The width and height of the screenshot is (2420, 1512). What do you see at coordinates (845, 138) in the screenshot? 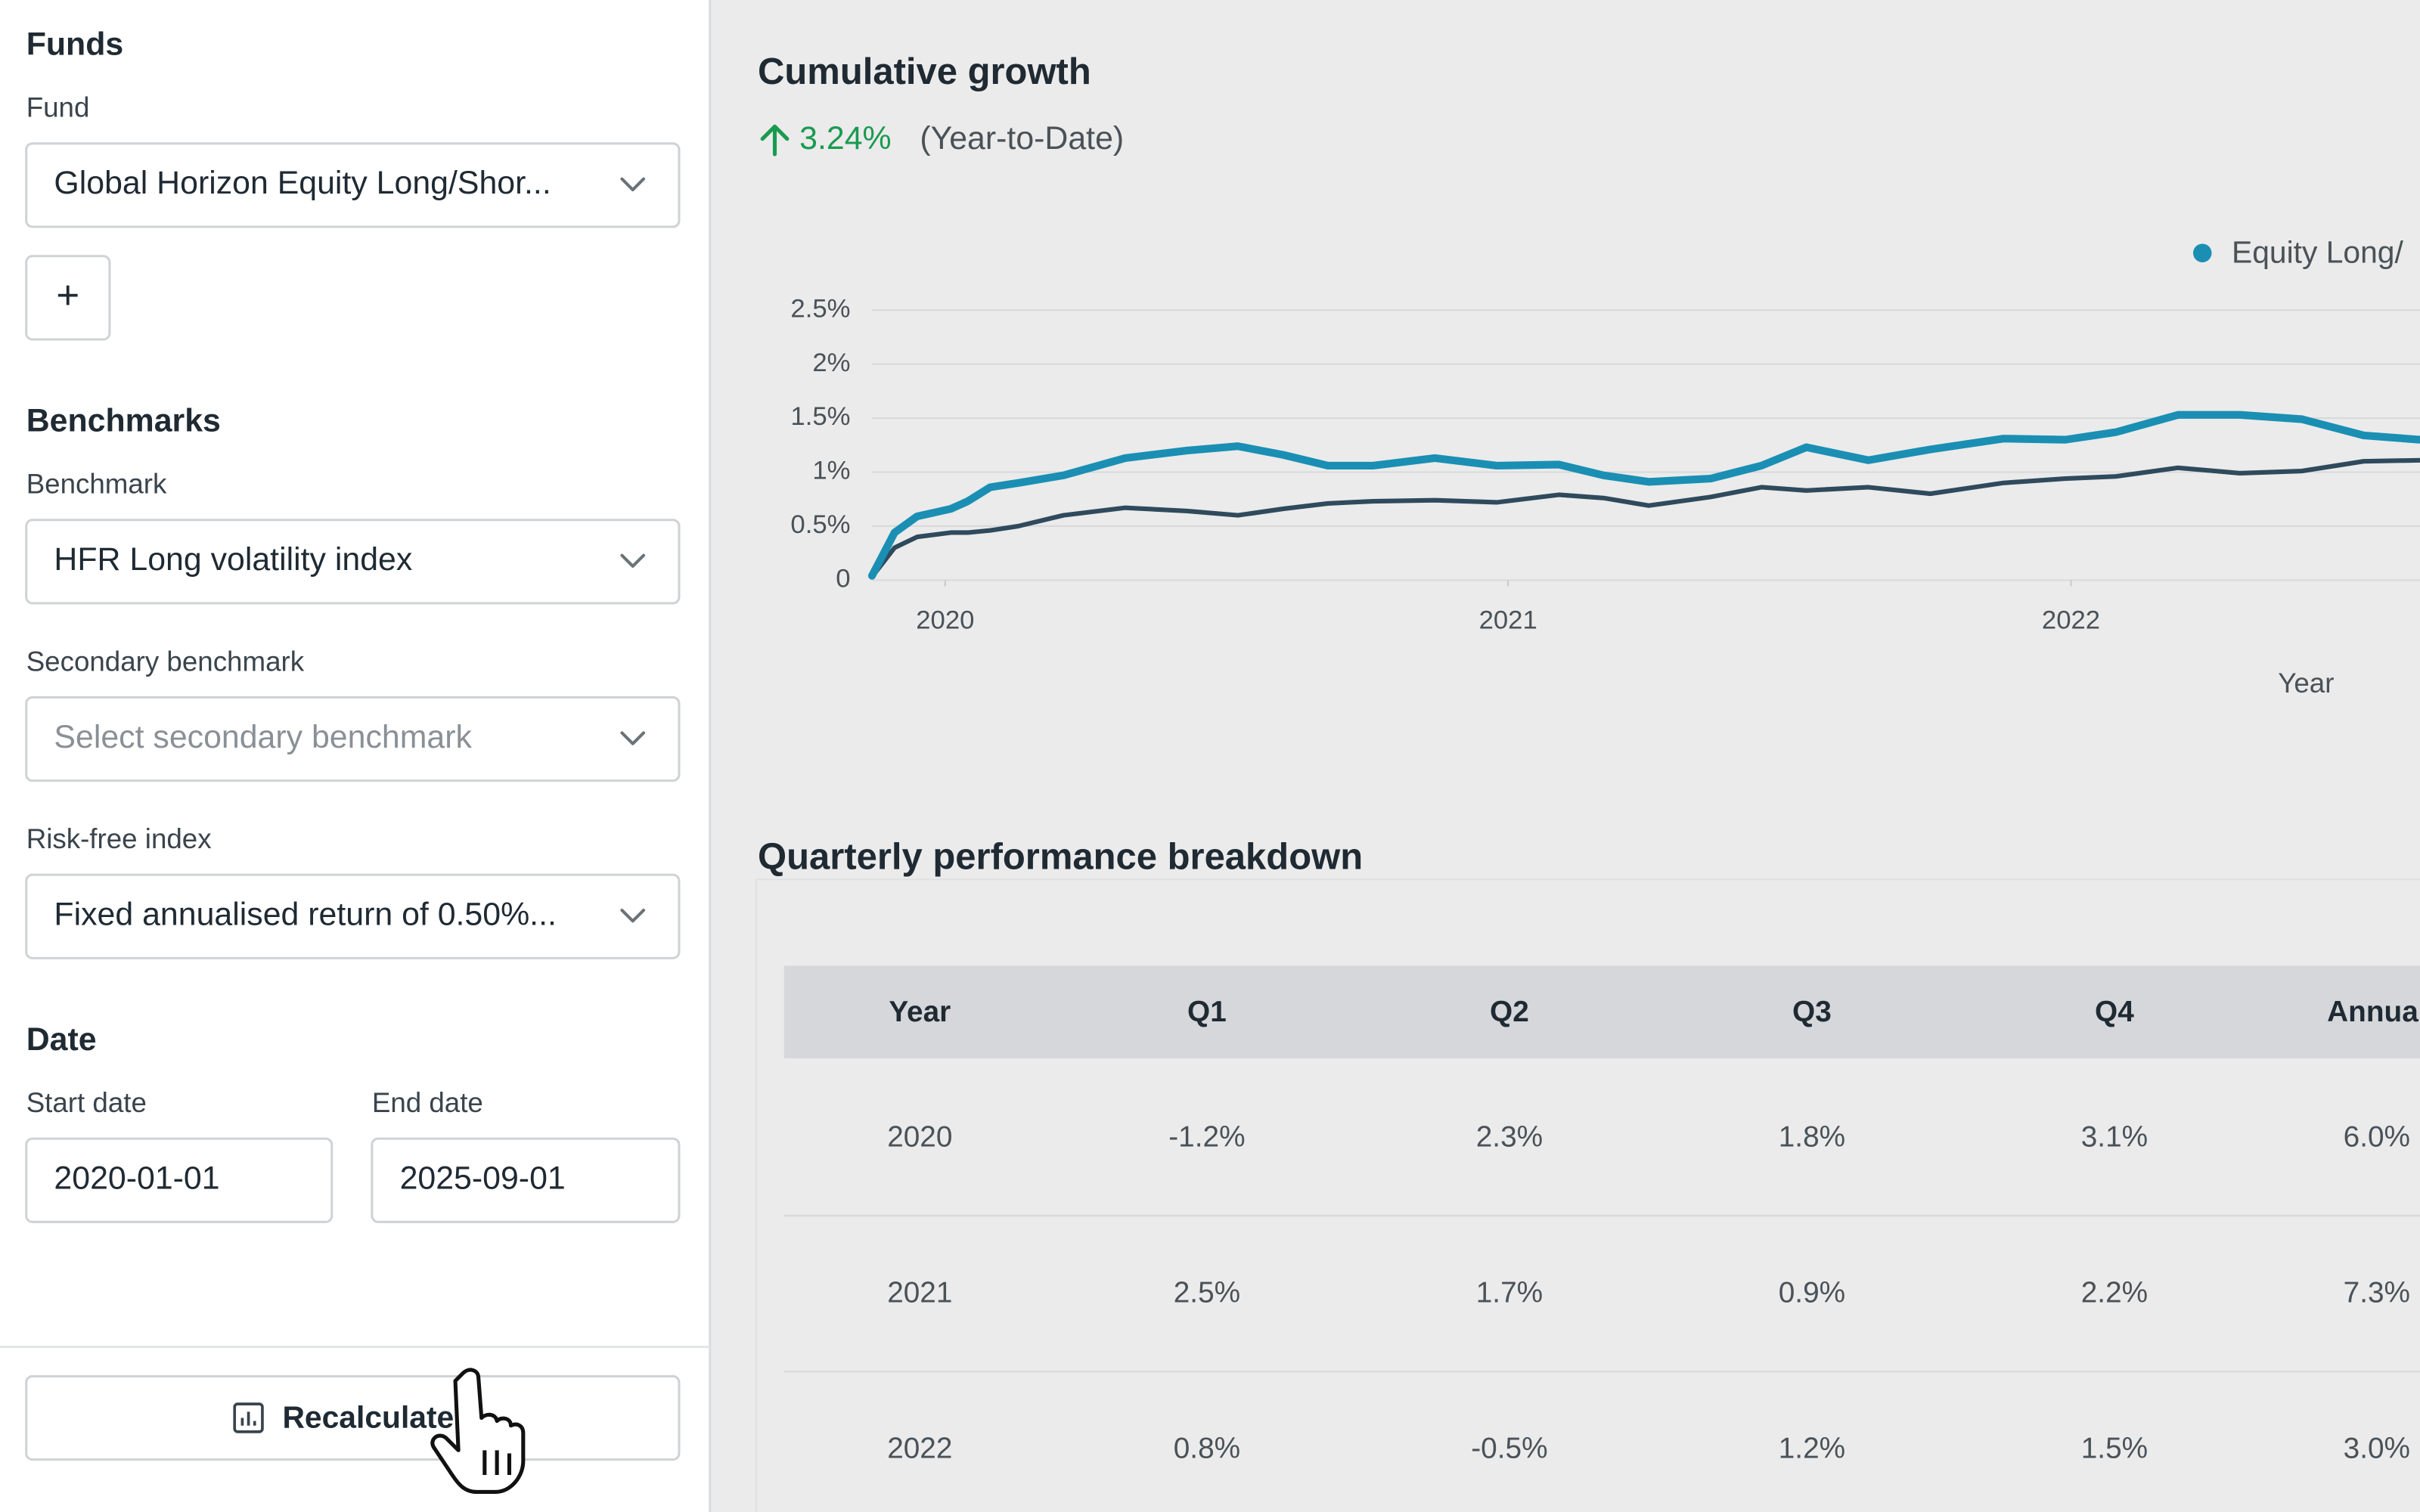
I see `ytd-change: 3.24%` at bounding box center [845, 138].